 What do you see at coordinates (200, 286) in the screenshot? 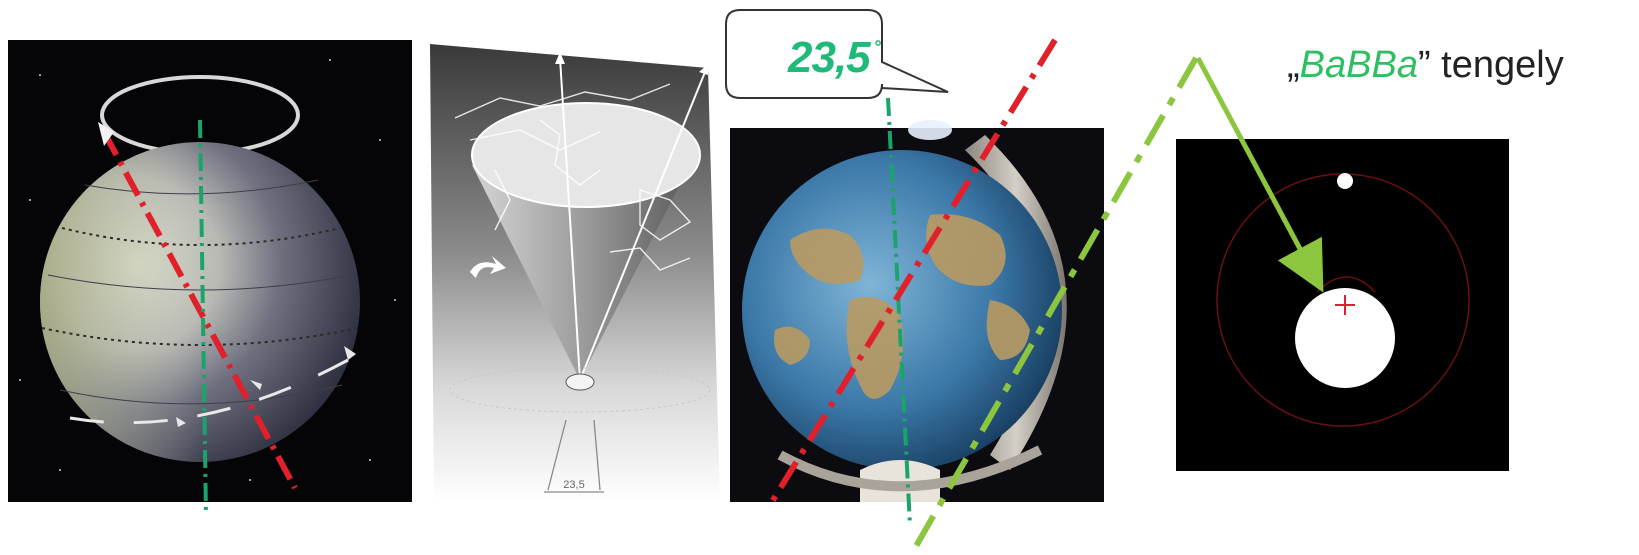
I see `latitude-lines` at bounding box center [200, 286].